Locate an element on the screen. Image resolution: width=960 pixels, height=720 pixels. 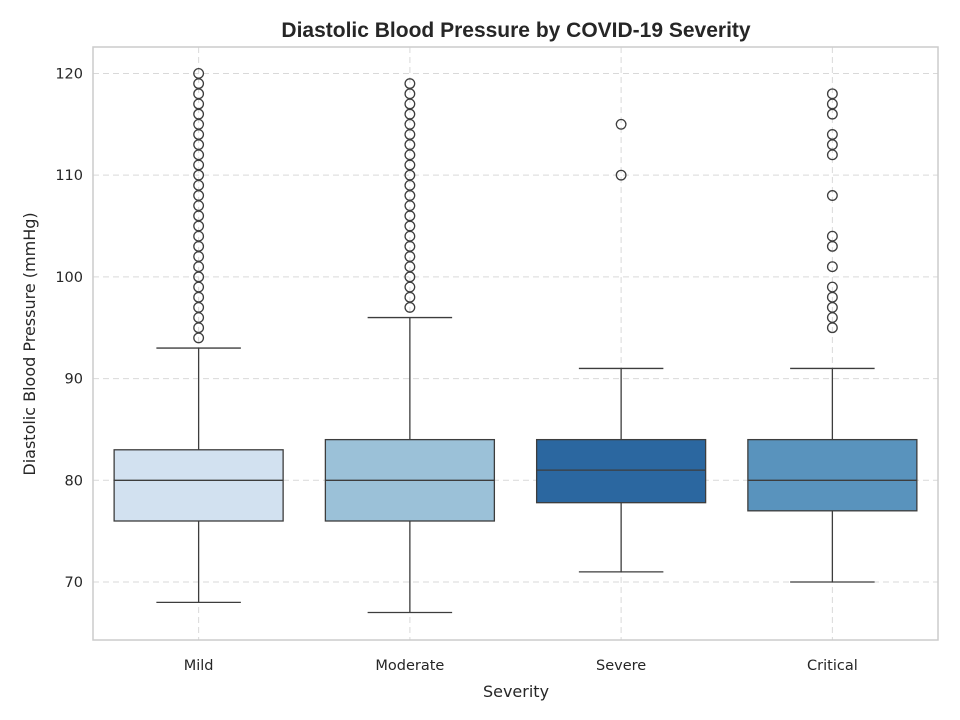
x-axis-label: Severity is located at coordinates (516, 691).